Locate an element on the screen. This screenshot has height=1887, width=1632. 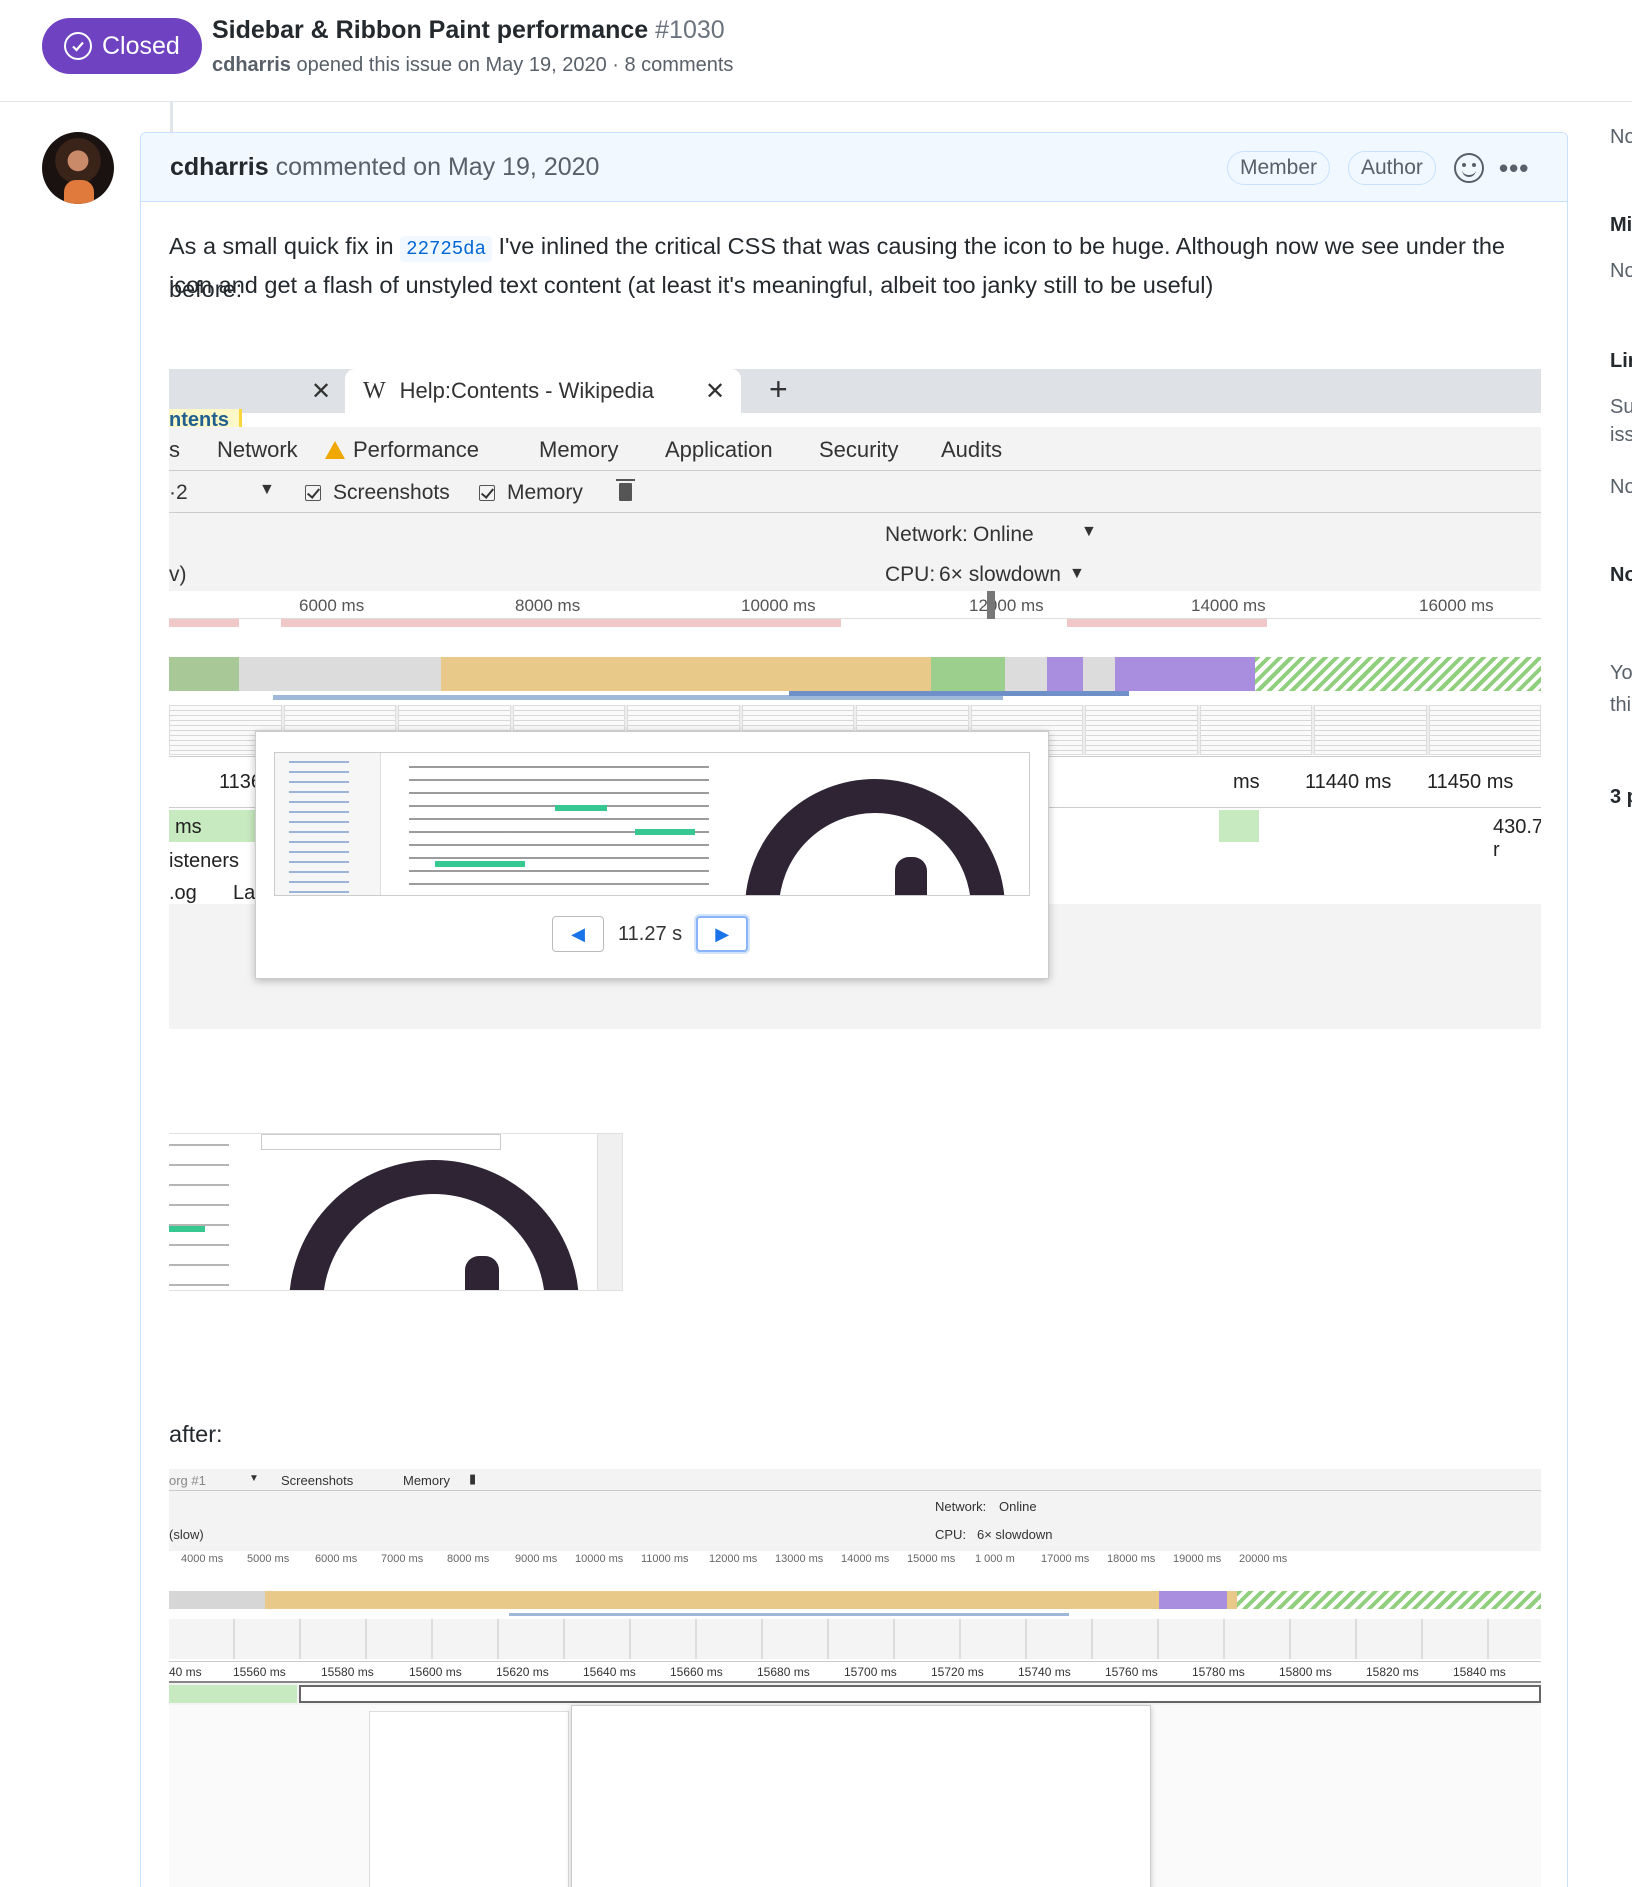
memory-checkbox: Memory is located at coordinates (531, 493).